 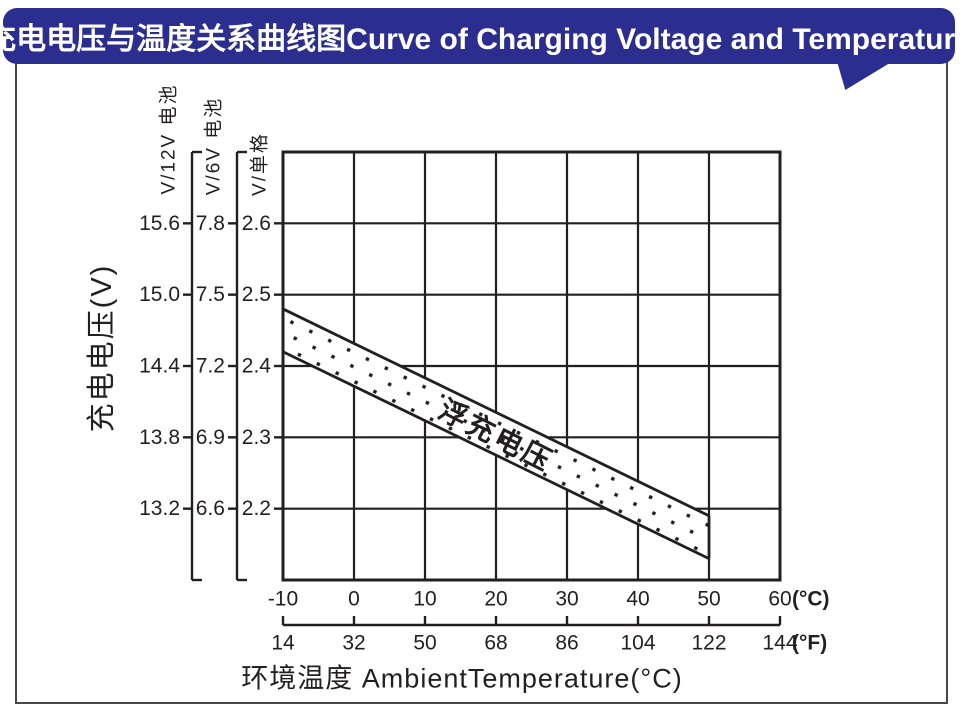 What do you see at coordinates (495, 599) in the screenshot?
I see `x-tick-label-celsius: 20` at bounding box center [495, 599].